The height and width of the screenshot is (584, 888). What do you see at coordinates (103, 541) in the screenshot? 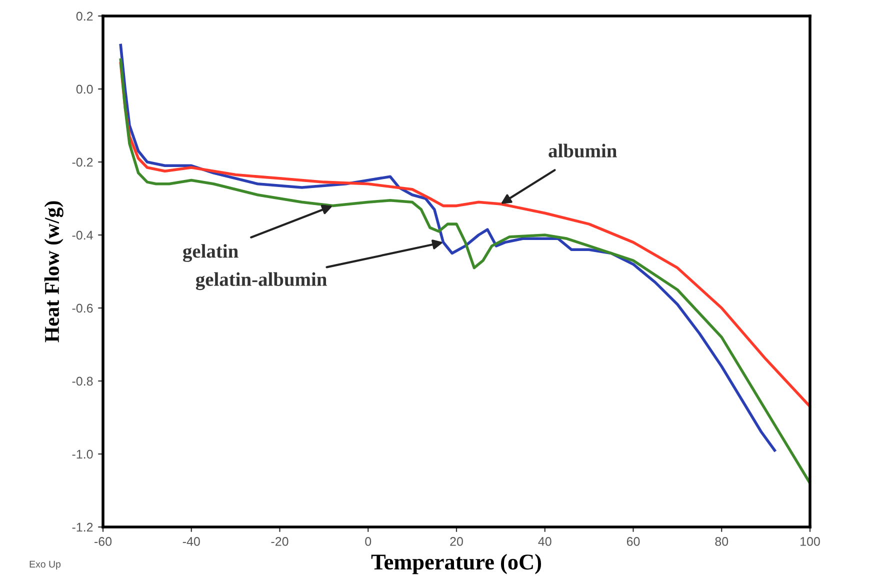
I see `x-tick-label: -60` at bounding box center [103, 541].